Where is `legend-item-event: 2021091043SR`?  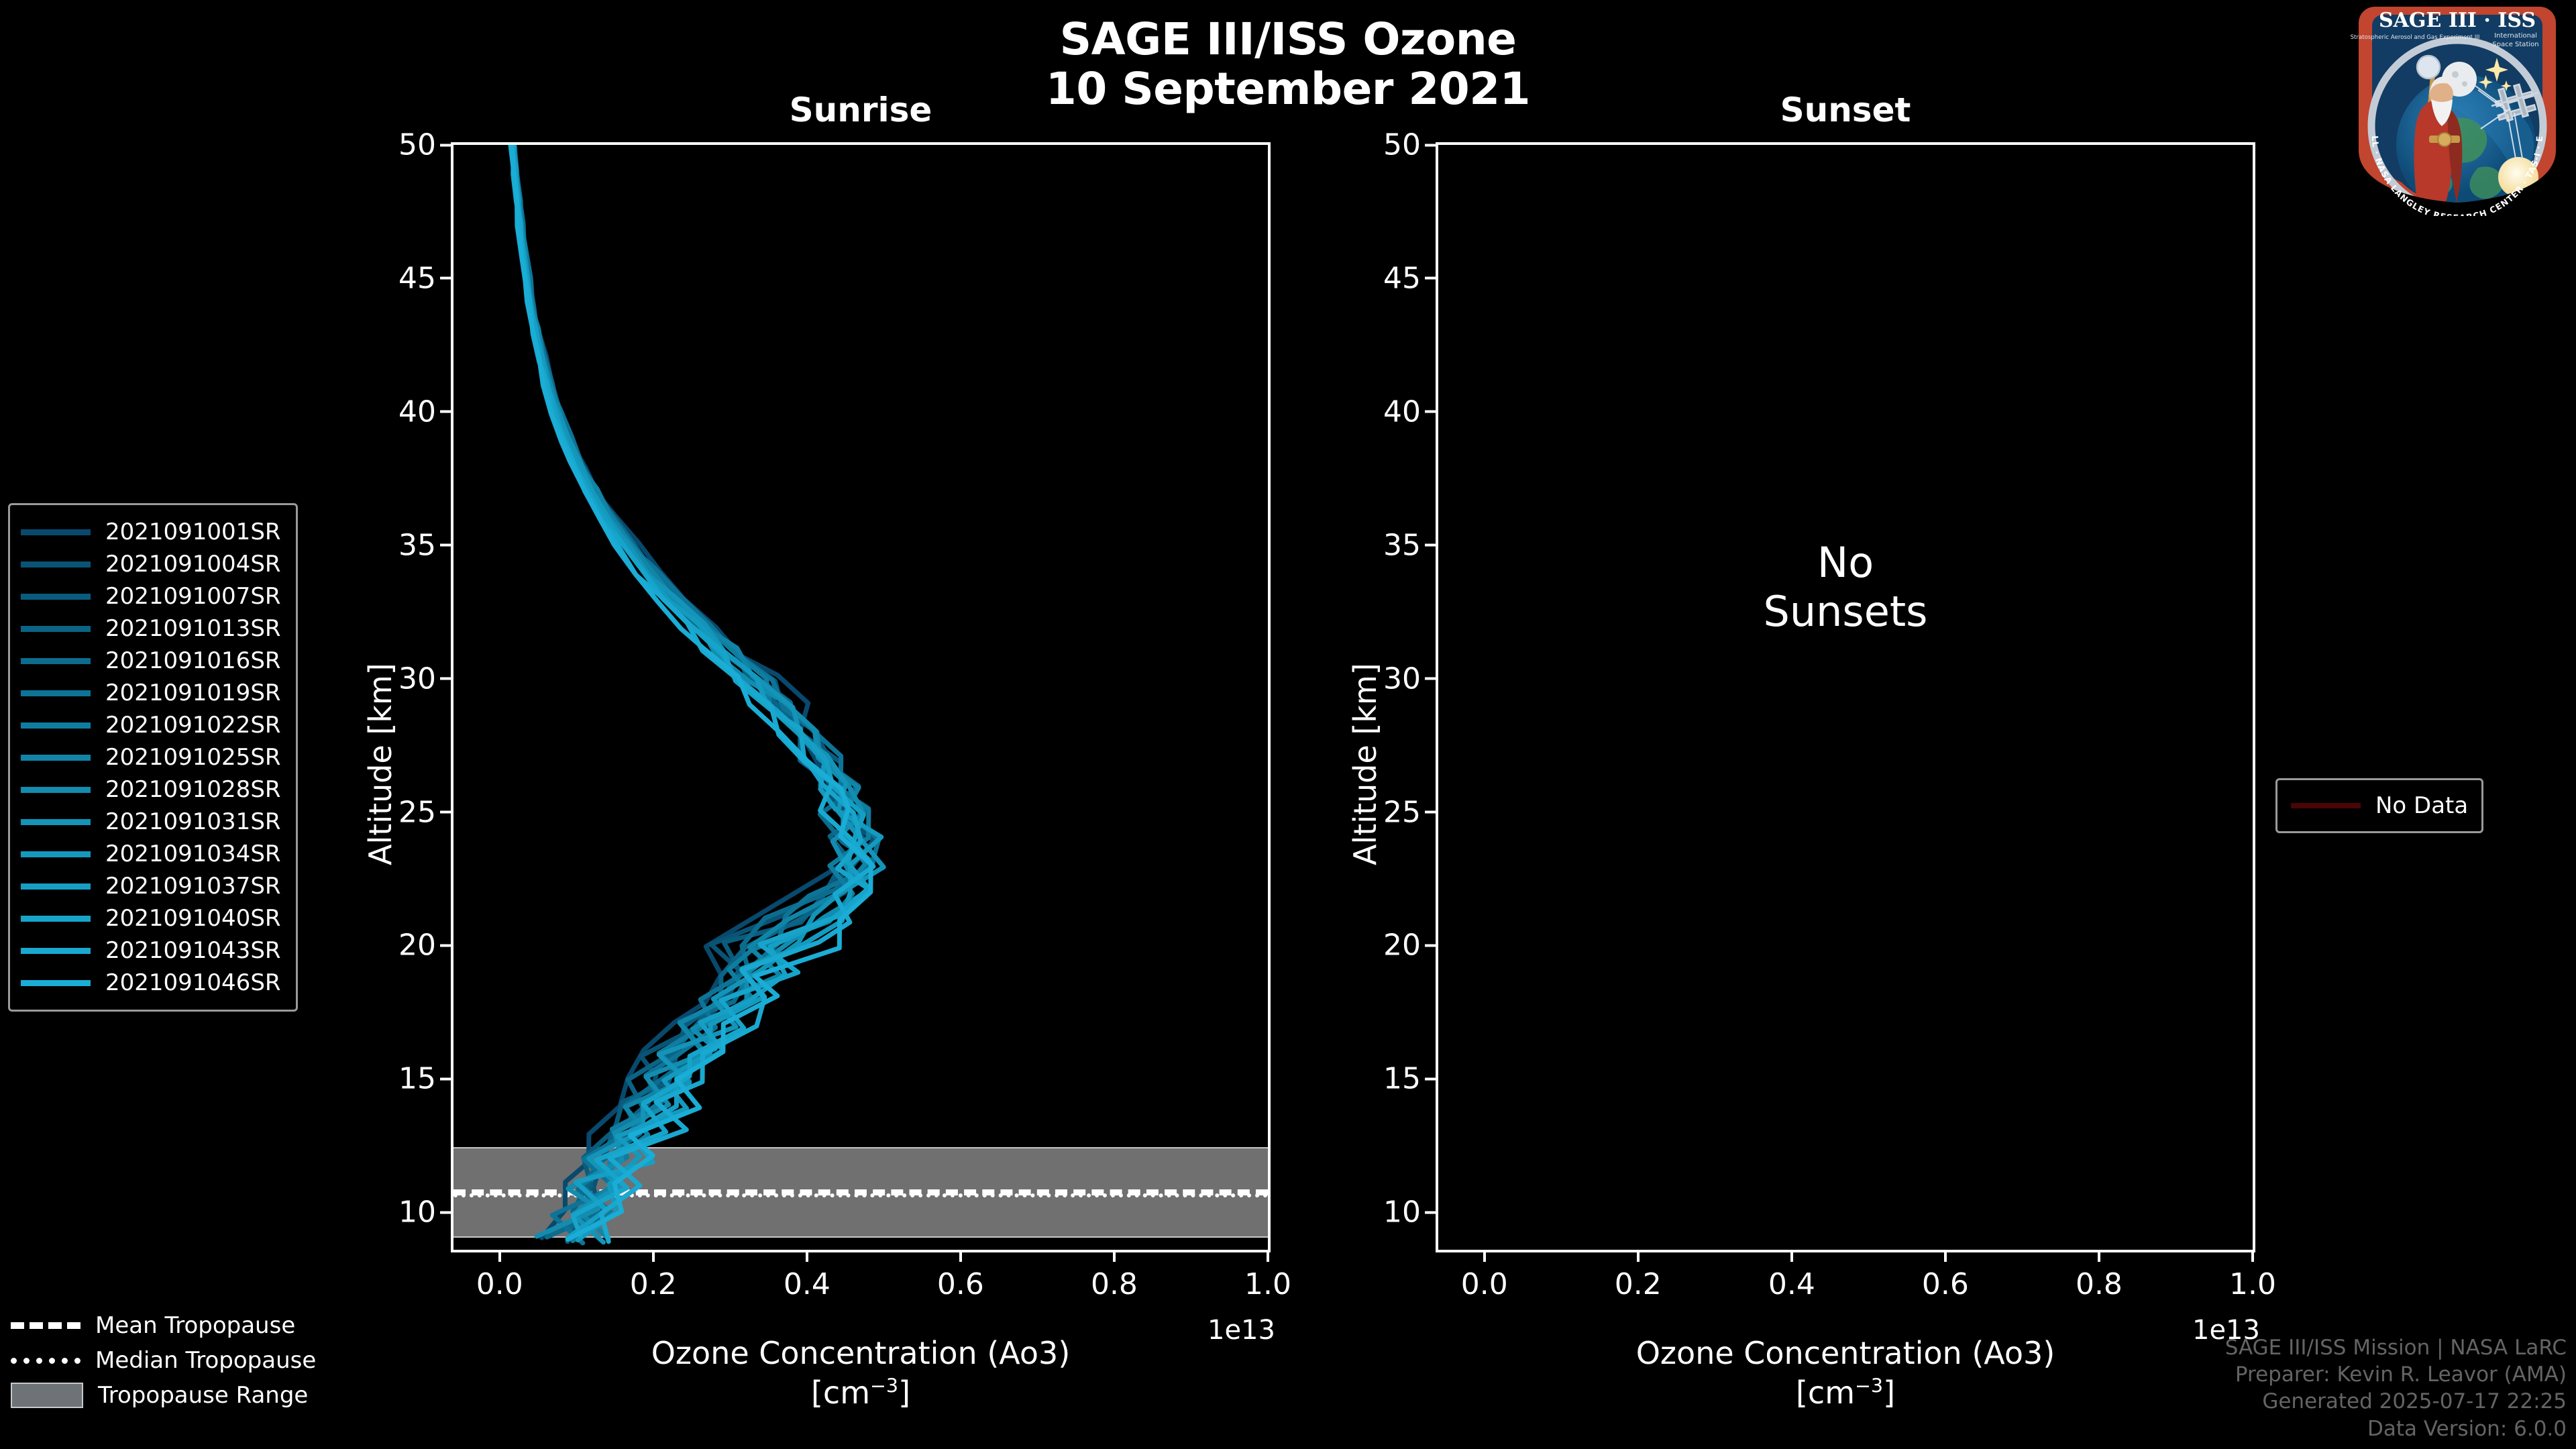
legend-item-event: 2021091043SR is located at coordinates (151, 950).